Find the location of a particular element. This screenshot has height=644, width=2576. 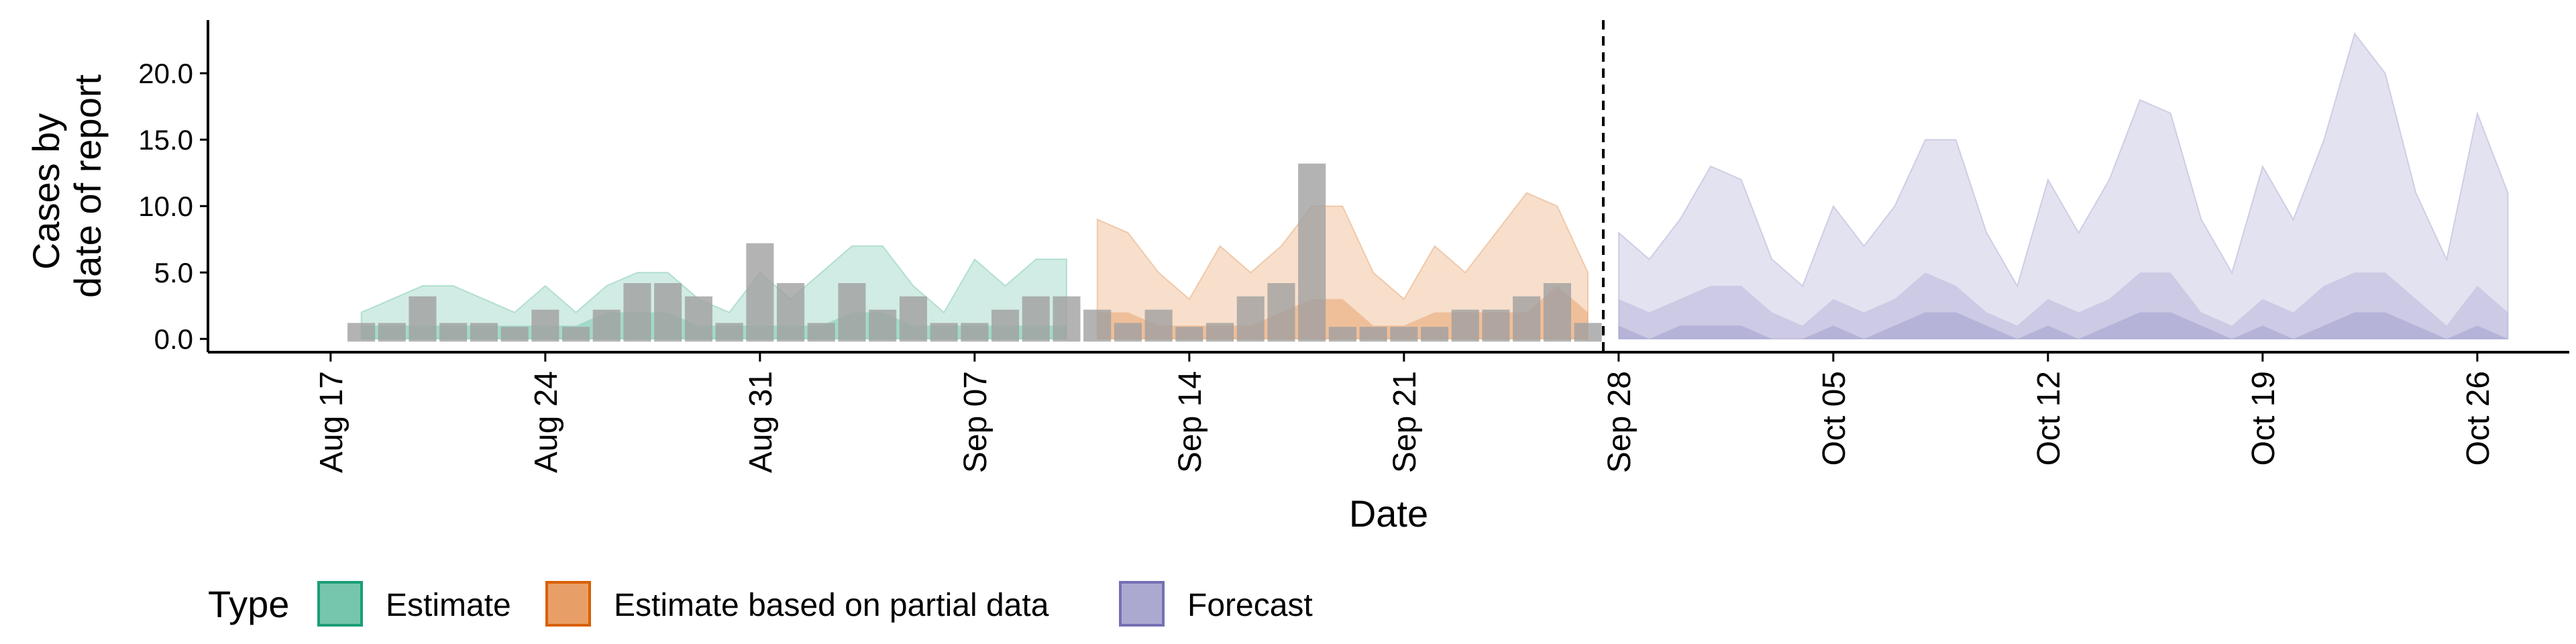

estimate-outer-band is located at coordinates (713, 292).